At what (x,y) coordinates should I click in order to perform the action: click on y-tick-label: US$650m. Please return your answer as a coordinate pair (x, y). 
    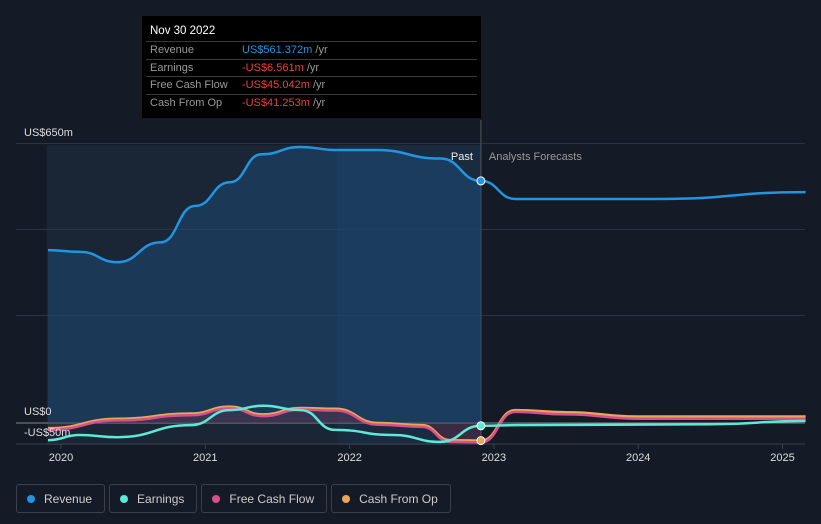
    Looking at the image, I should click on (48, 133).